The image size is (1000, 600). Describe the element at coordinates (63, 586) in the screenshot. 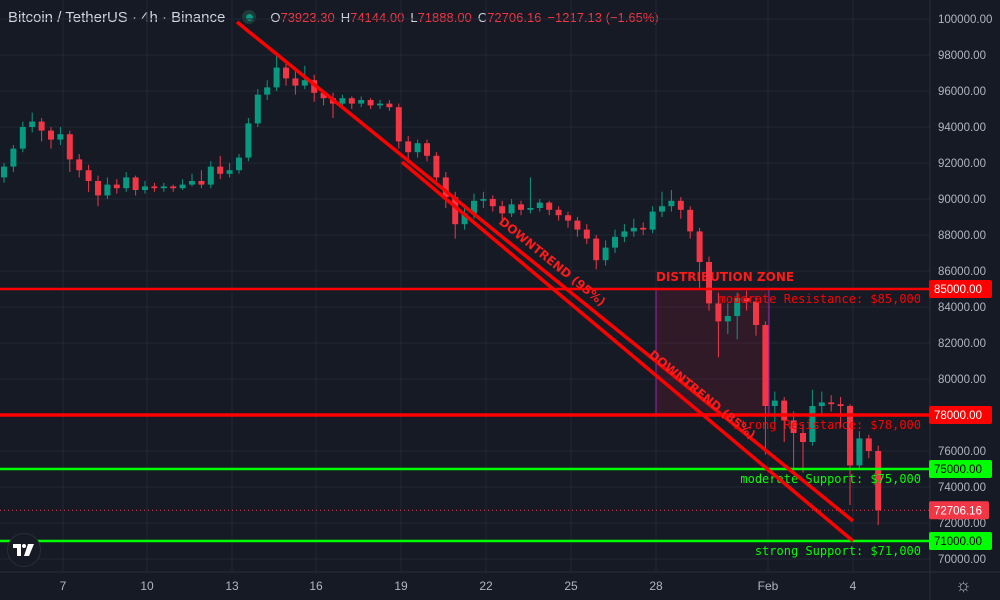

I see `time-tick-label: 7` at that location.